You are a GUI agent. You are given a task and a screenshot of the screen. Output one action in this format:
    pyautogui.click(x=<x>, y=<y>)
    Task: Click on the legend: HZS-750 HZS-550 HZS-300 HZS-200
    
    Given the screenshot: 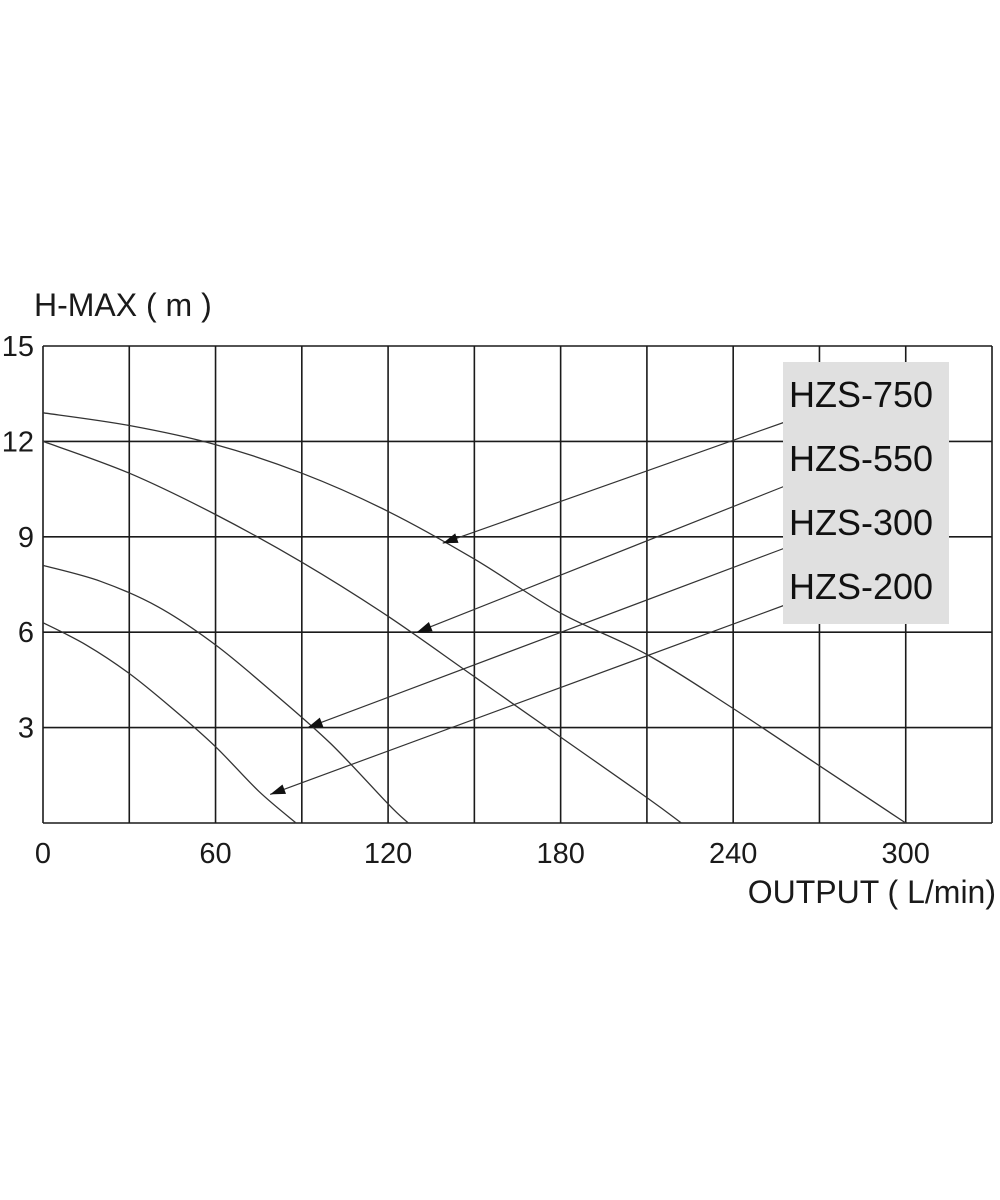 What is the action you would take?
    pyautogui.click(x=866, y=493)
    